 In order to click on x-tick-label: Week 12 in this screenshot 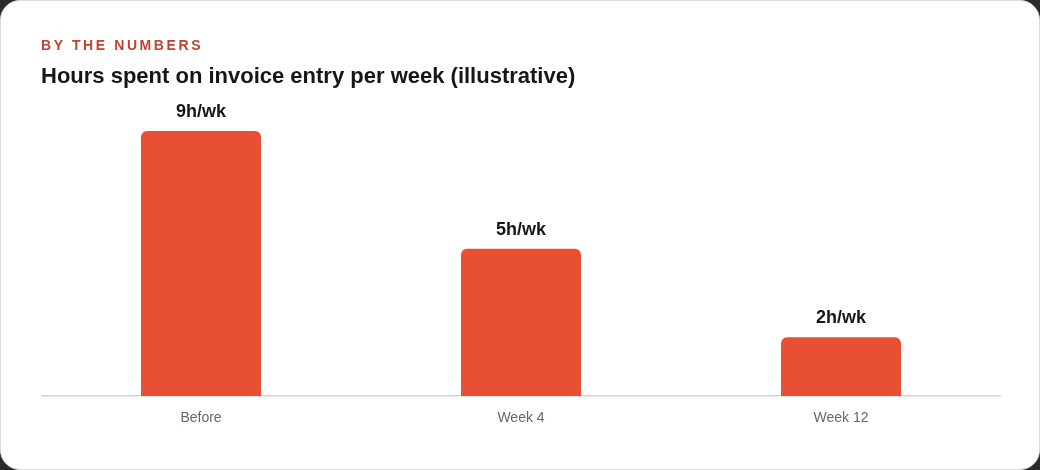, I will do `click(841, 417)`.